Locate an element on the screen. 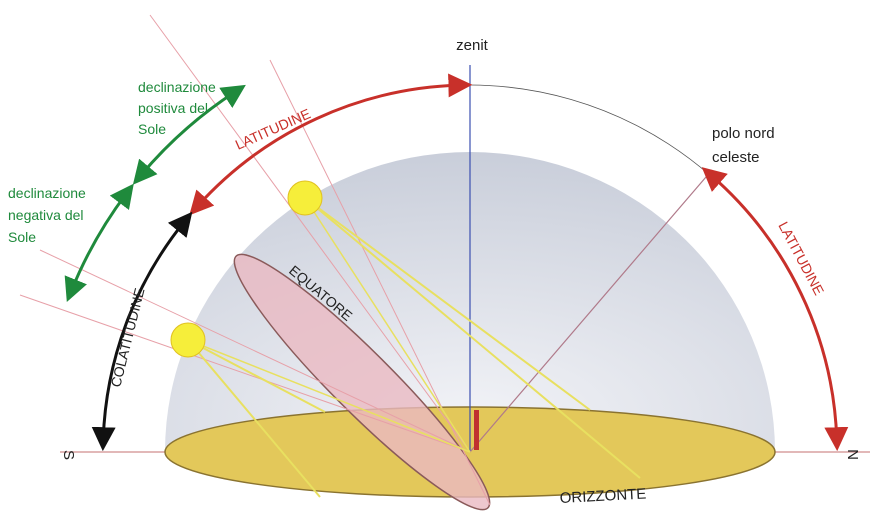 The width and height of the screenshot is (877, 528). declination-label: positiva del is located at coordinates (173, 108).